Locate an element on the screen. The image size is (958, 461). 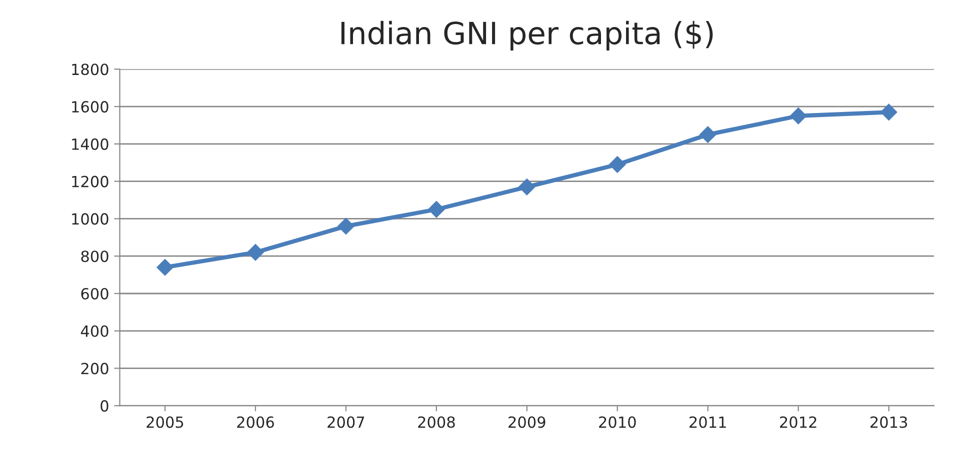
y-tick-label: 1000 is located at coordinates (90, 219).